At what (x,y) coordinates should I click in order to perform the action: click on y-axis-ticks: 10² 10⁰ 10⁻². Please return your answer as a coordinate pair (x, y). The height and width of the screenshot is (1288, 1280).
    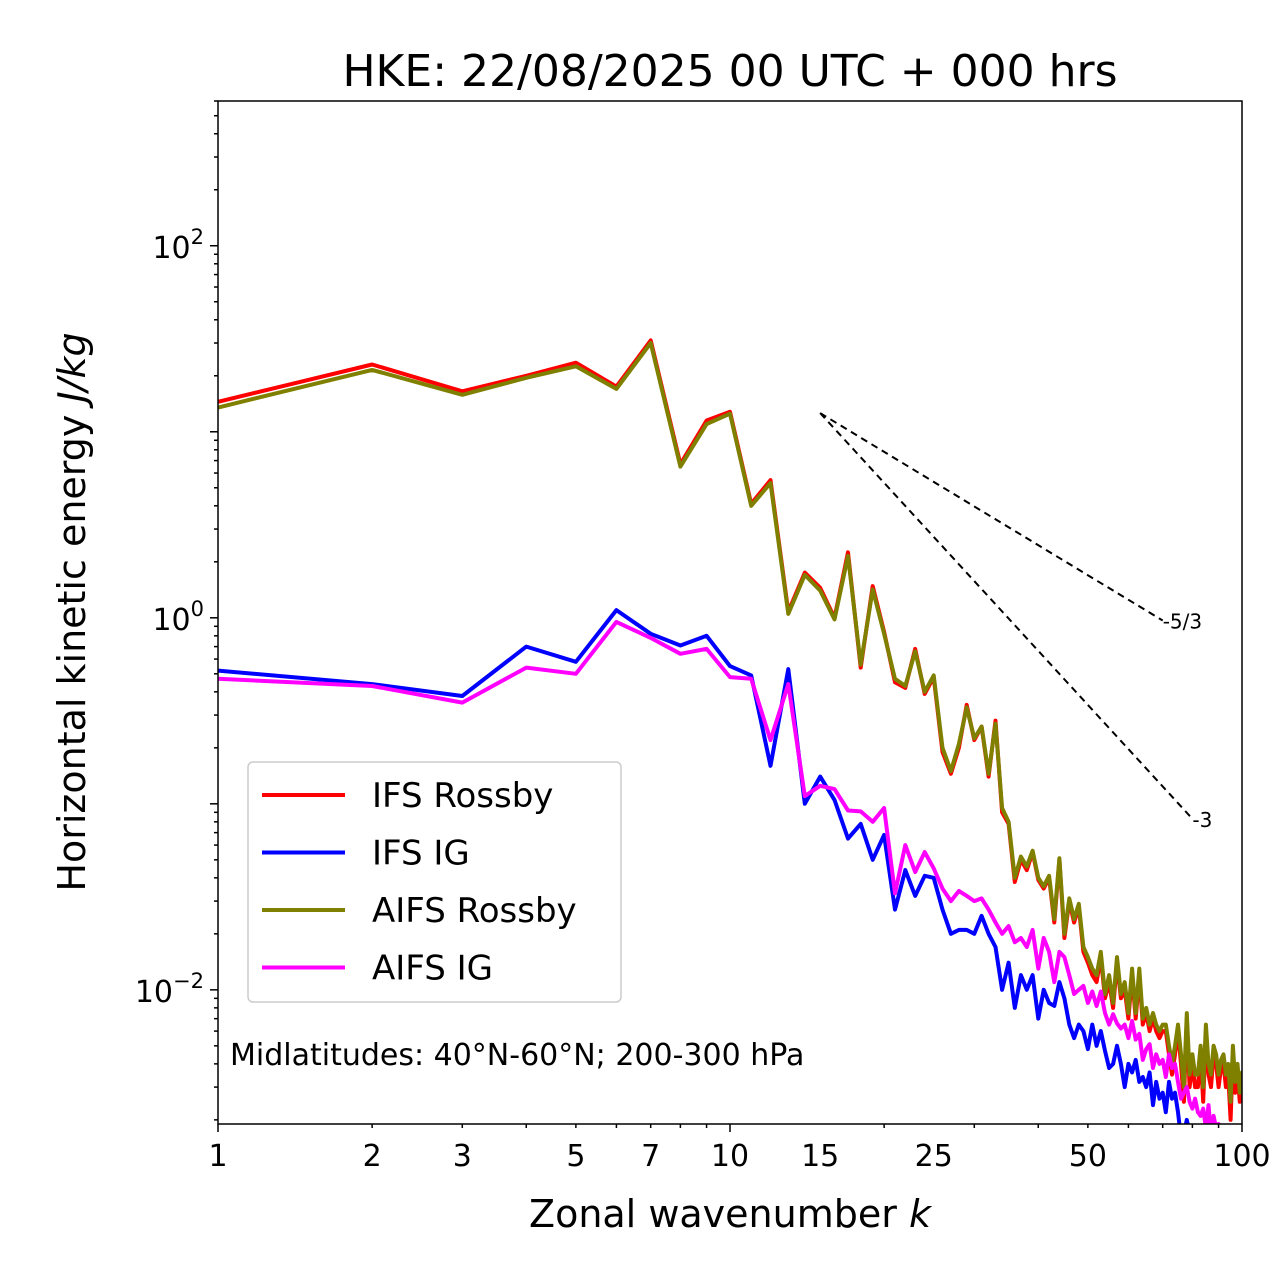
    Looking at the image, I should click on (176, 610).